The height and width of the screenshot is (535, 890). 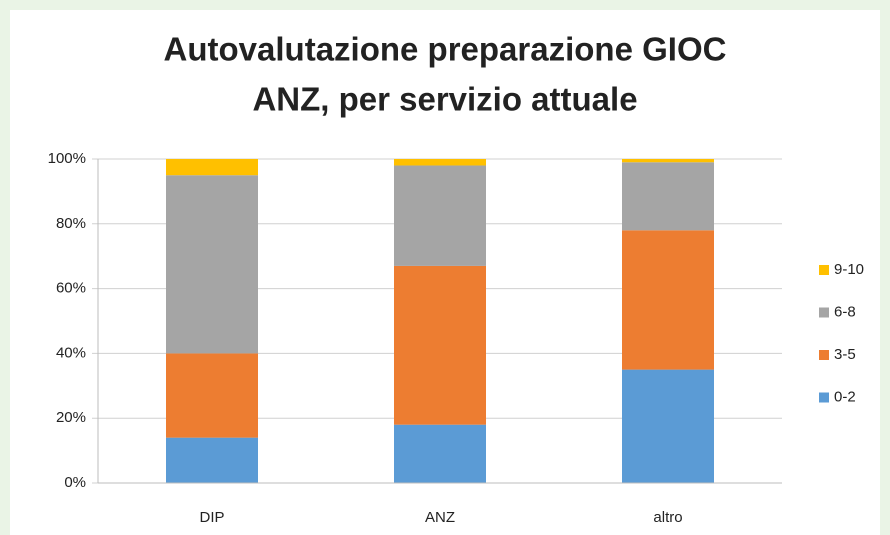 I want to click on legend-label: 6-8, so click(x=845, y=311).